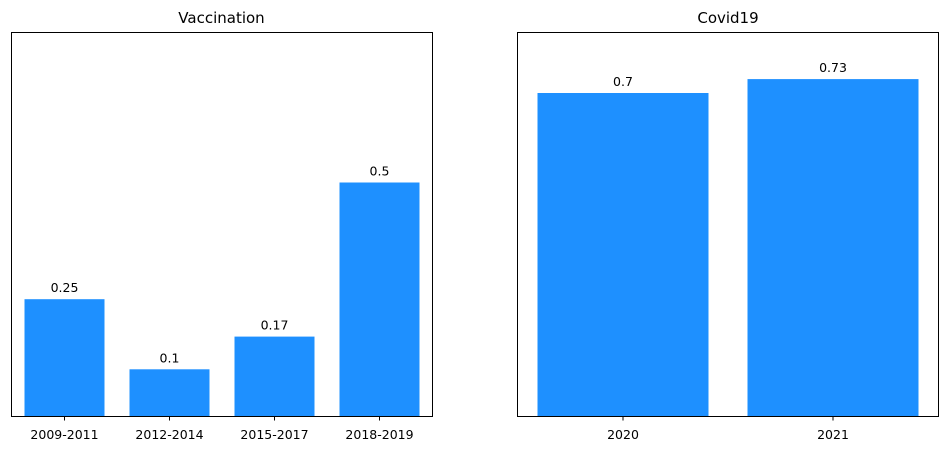  I want to click on covid19-chart-title: Covid19, so click(727, 18).